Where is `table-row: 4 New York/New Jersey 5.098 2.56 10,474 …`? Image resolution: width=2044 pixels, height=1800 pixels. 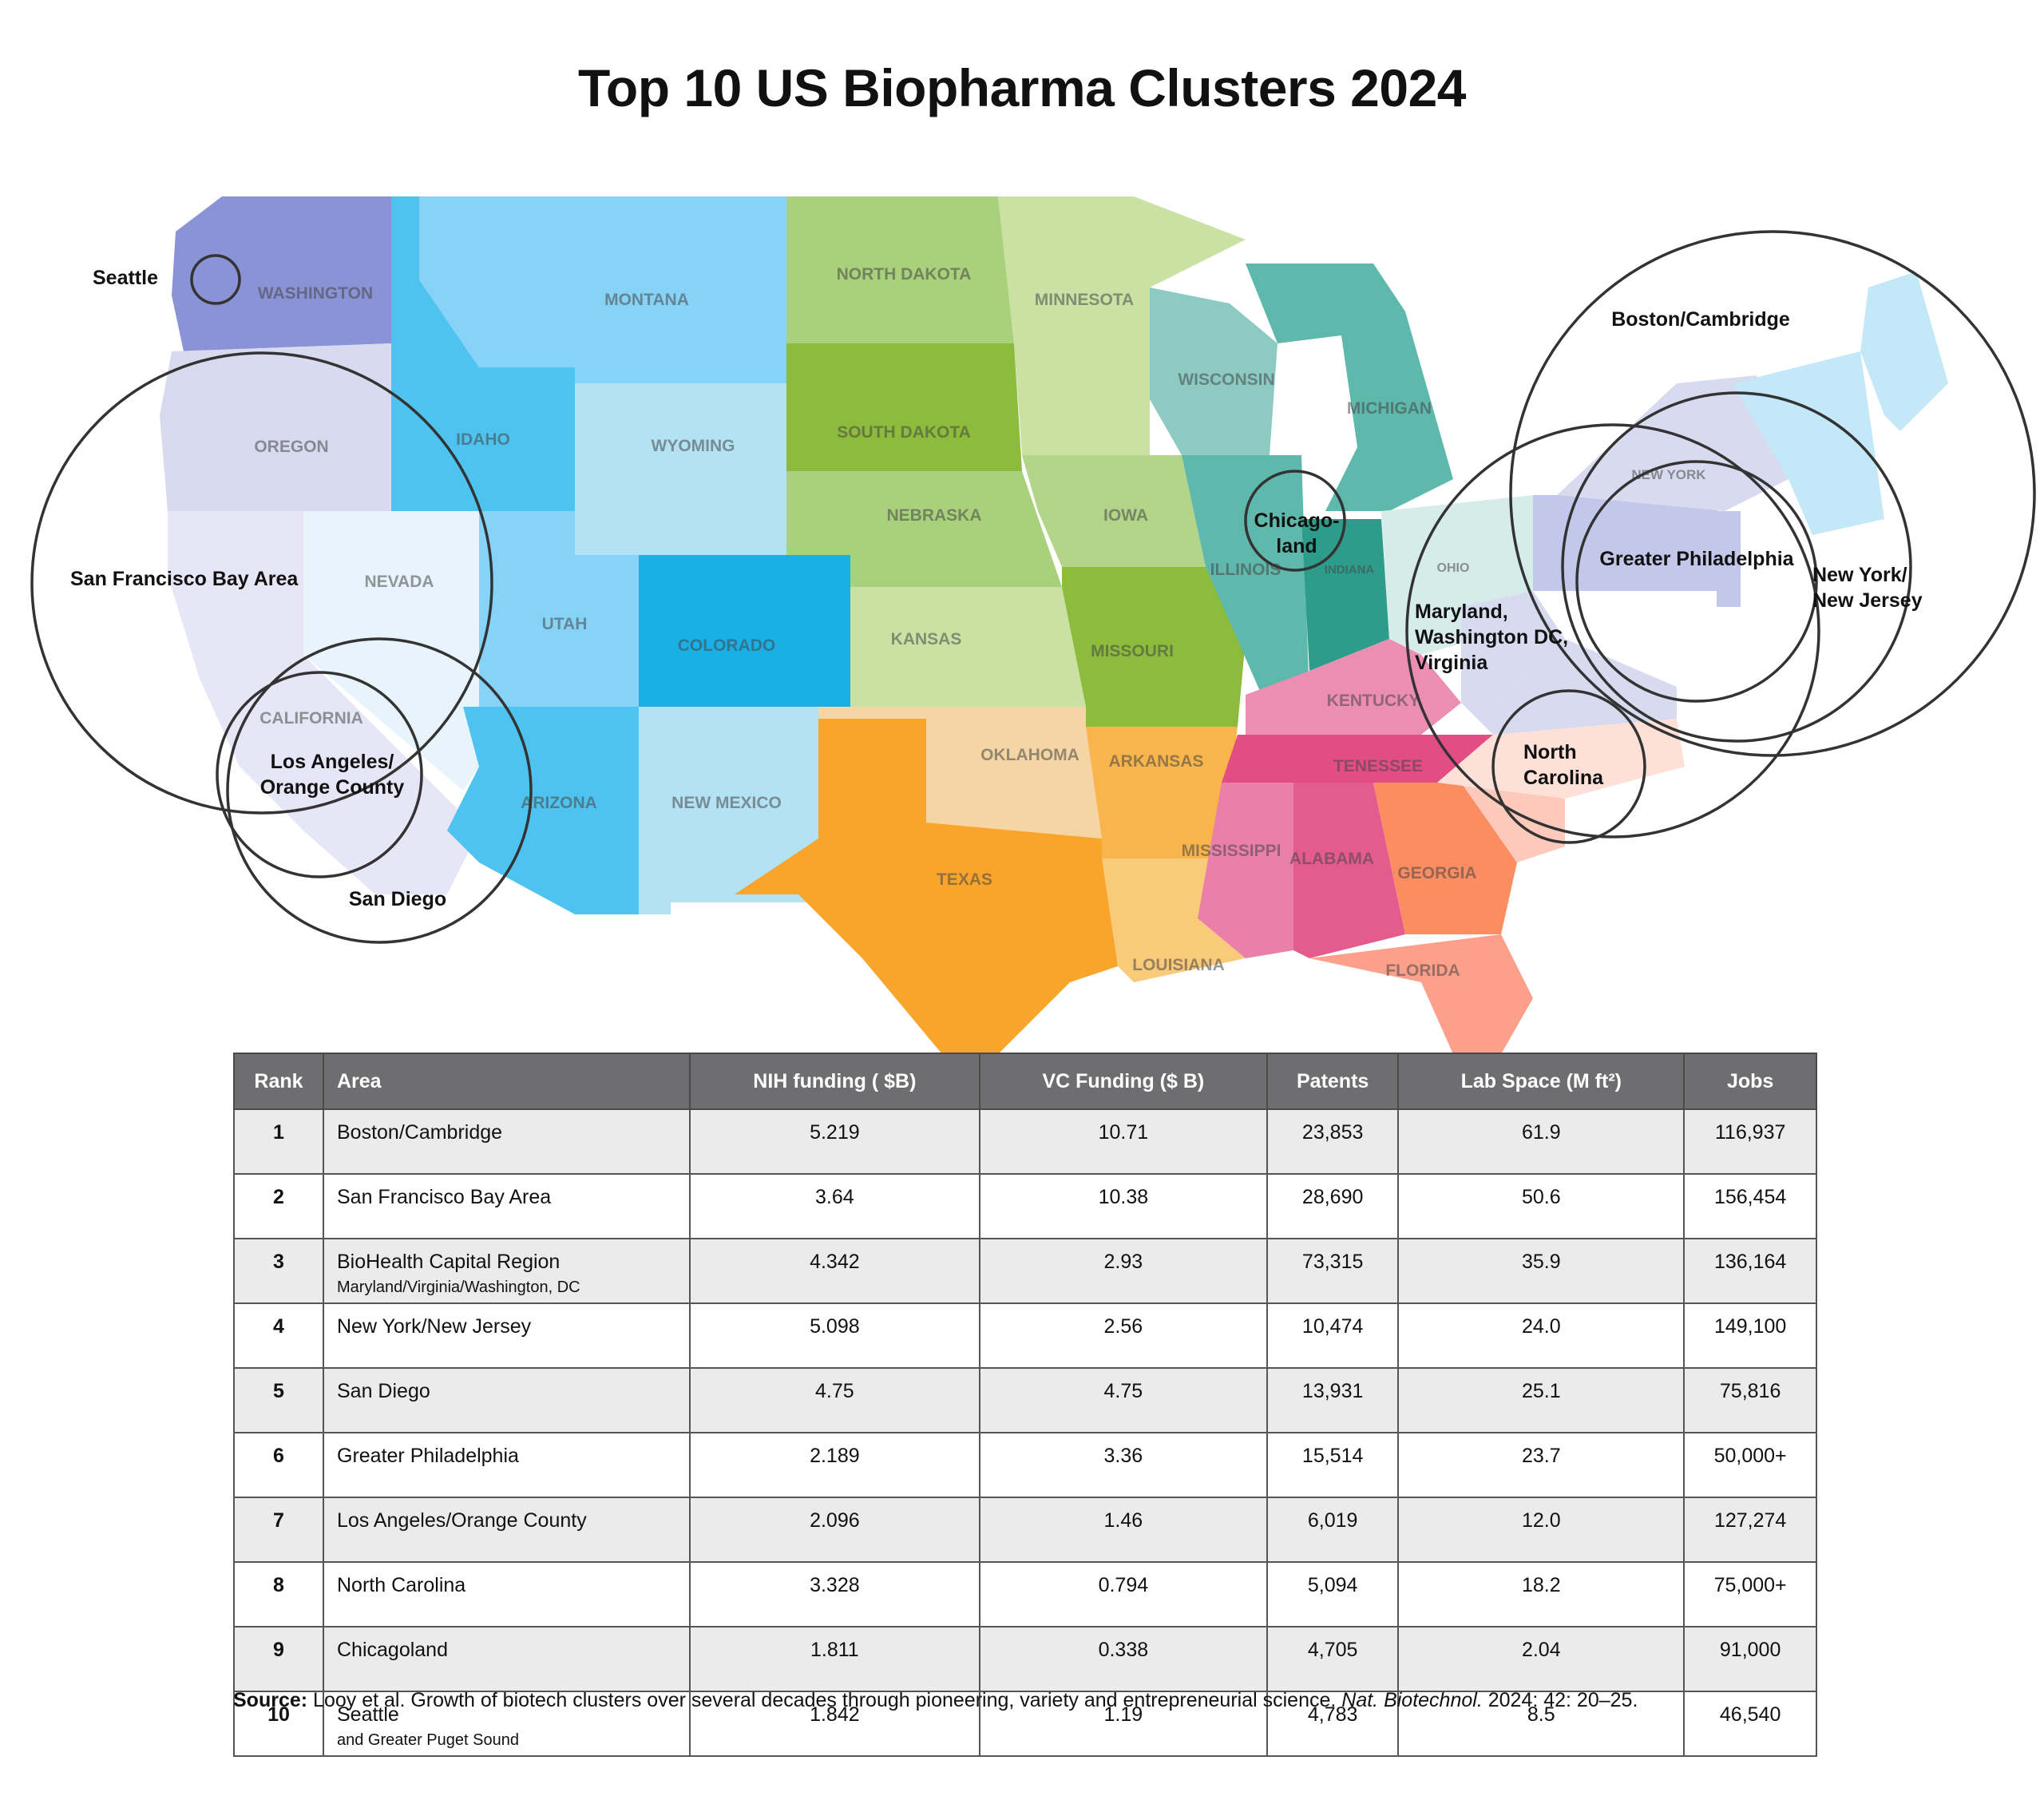 table-row: 4 New York/New Jersey 5.098 2.56 10,474 … is located at coordinates (1025, 1335).